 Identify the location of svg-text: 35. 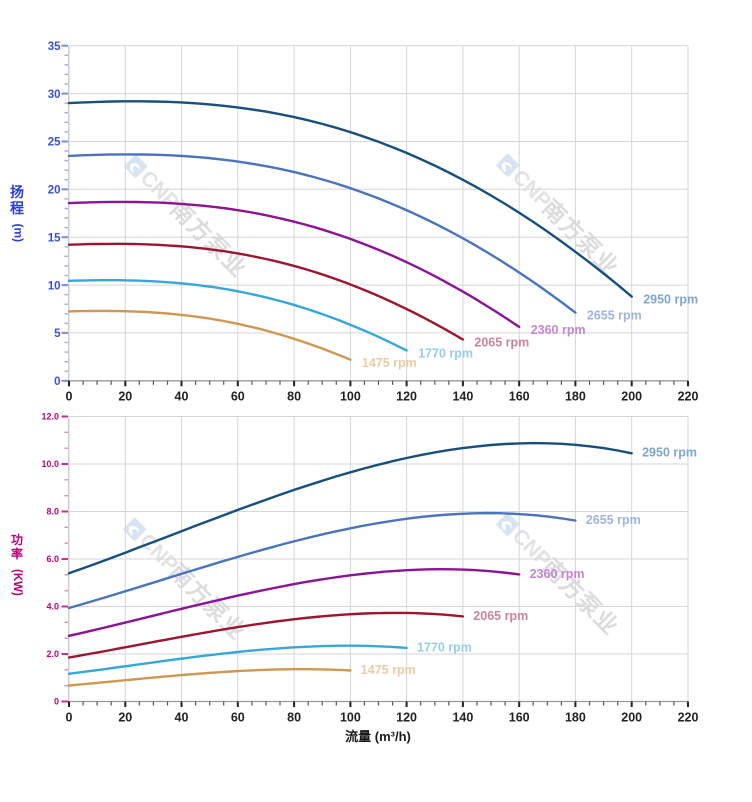
(54, 47).